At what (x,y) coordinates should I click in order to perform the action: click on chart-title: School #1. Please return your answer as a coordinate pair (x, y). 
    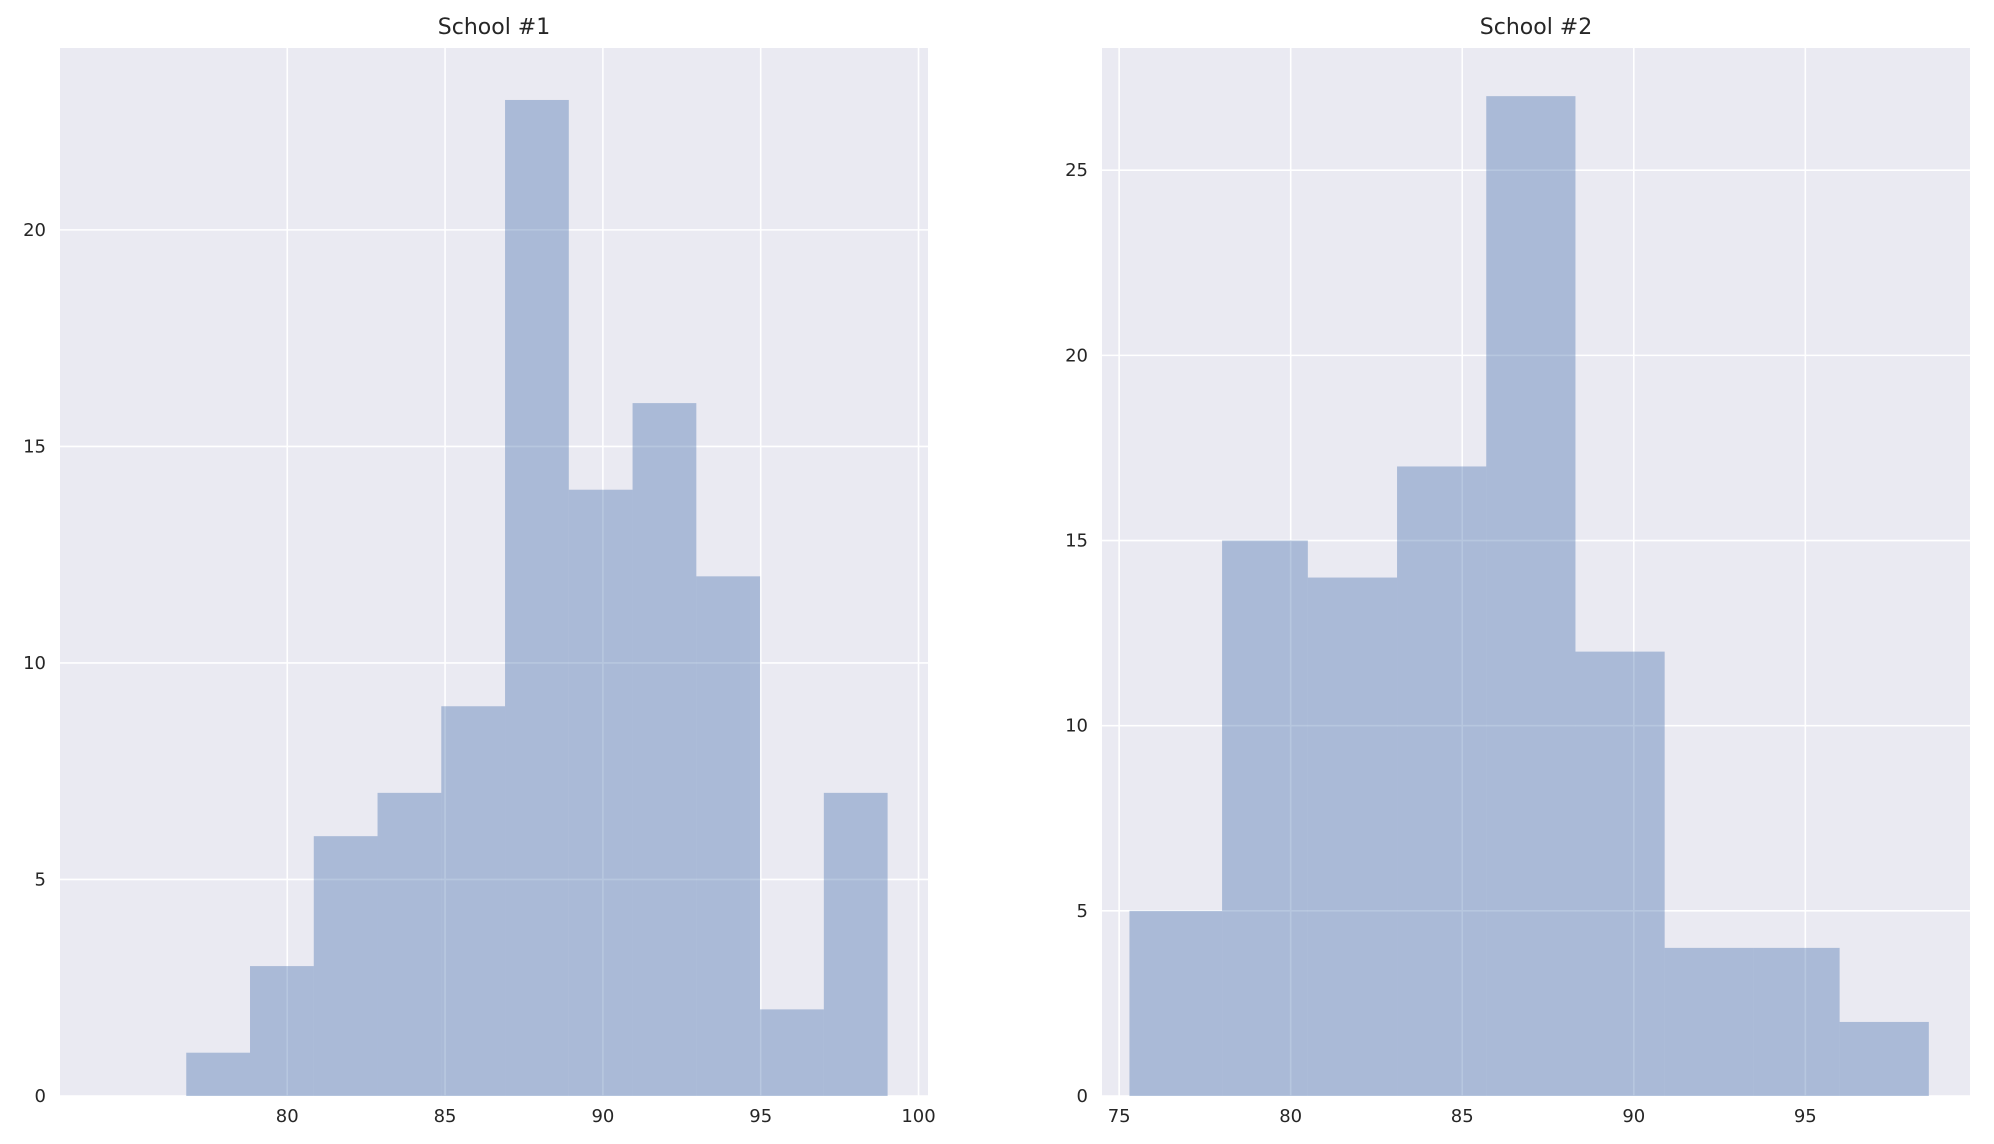
    Looking at the image, I should click on (494, 27).